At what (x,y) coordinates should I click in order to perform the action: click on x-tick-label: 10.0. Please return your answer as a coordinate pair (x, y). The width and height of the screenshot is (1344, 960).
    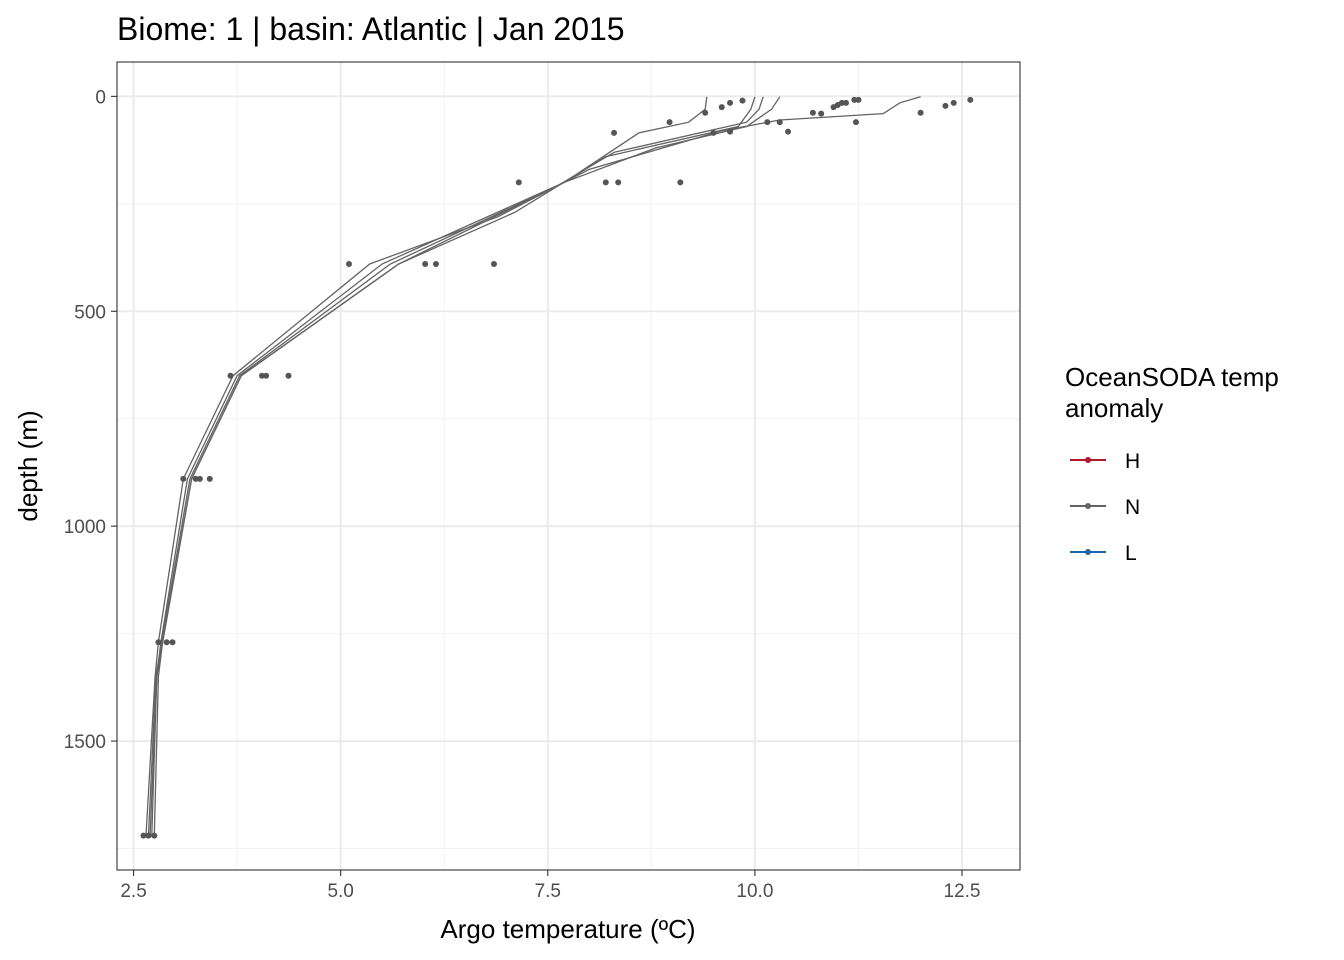
    Looking at the image, I should click on (754, 891).